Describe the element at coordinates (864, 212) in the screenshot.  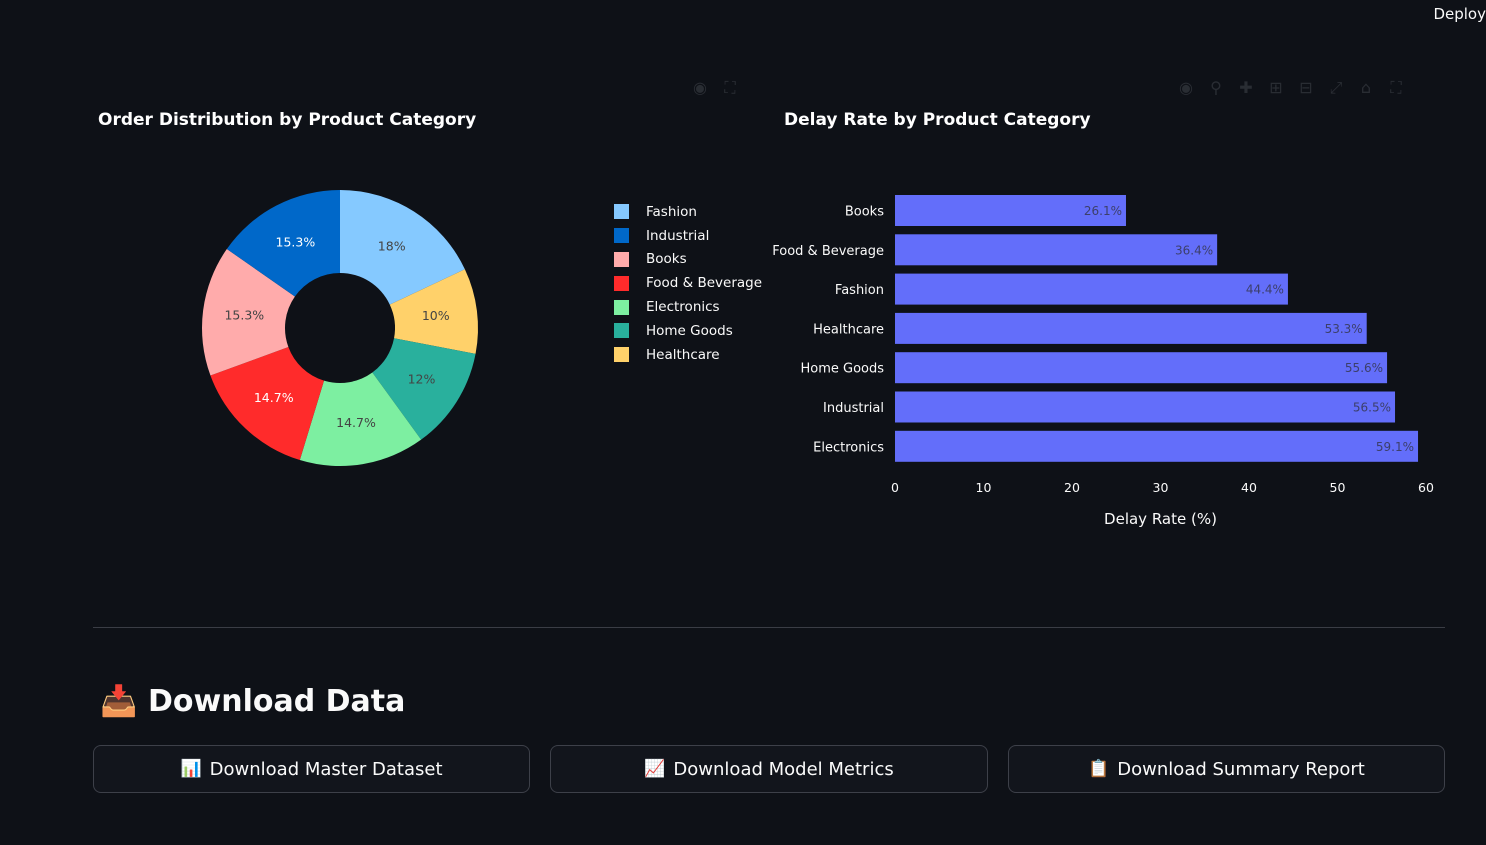
I see `y-tick-label-books: Books` at that location.